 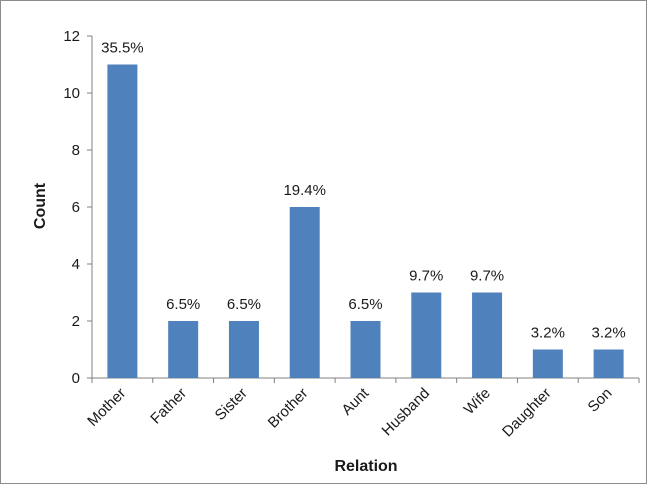 I want to click on y-tick-label: 2, so click(x=76, y=321).